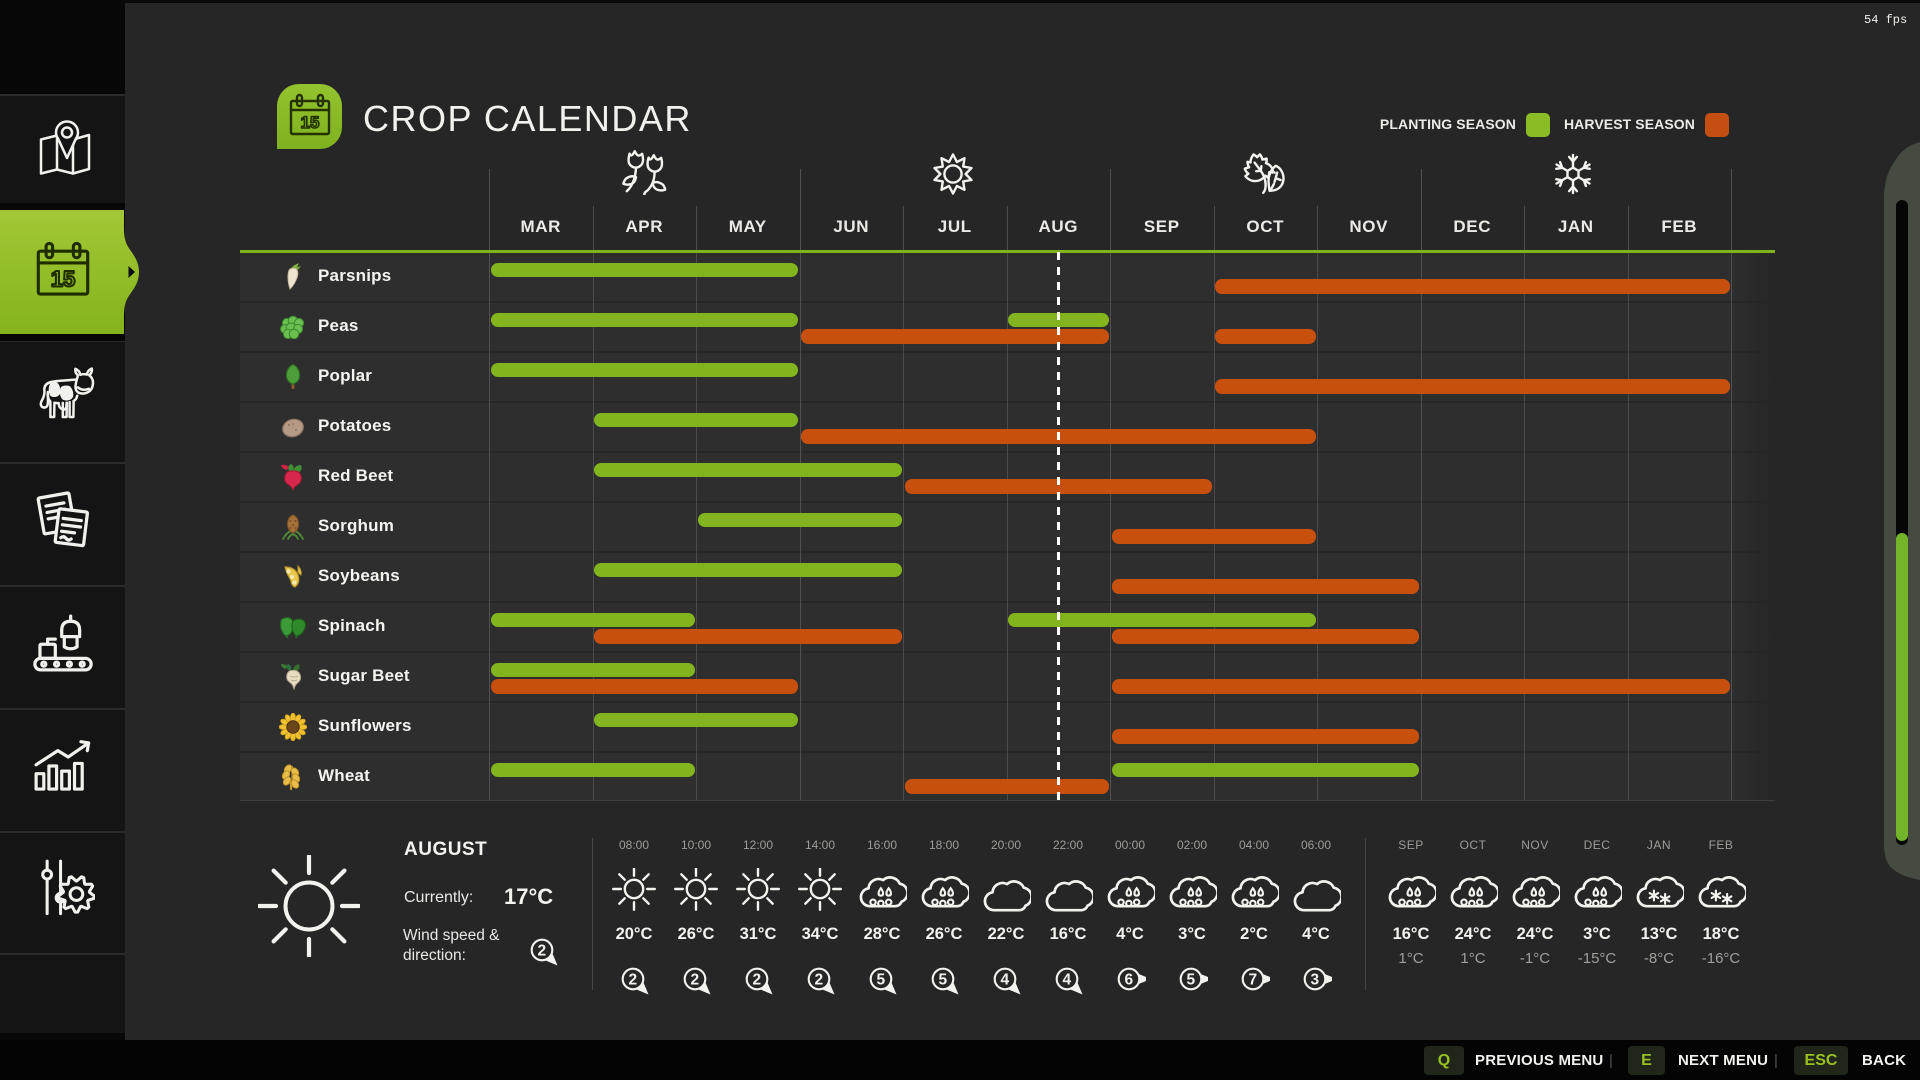 The image size is (1920, 1080). I want to click on svg-text: 7, so click(1252, 980).